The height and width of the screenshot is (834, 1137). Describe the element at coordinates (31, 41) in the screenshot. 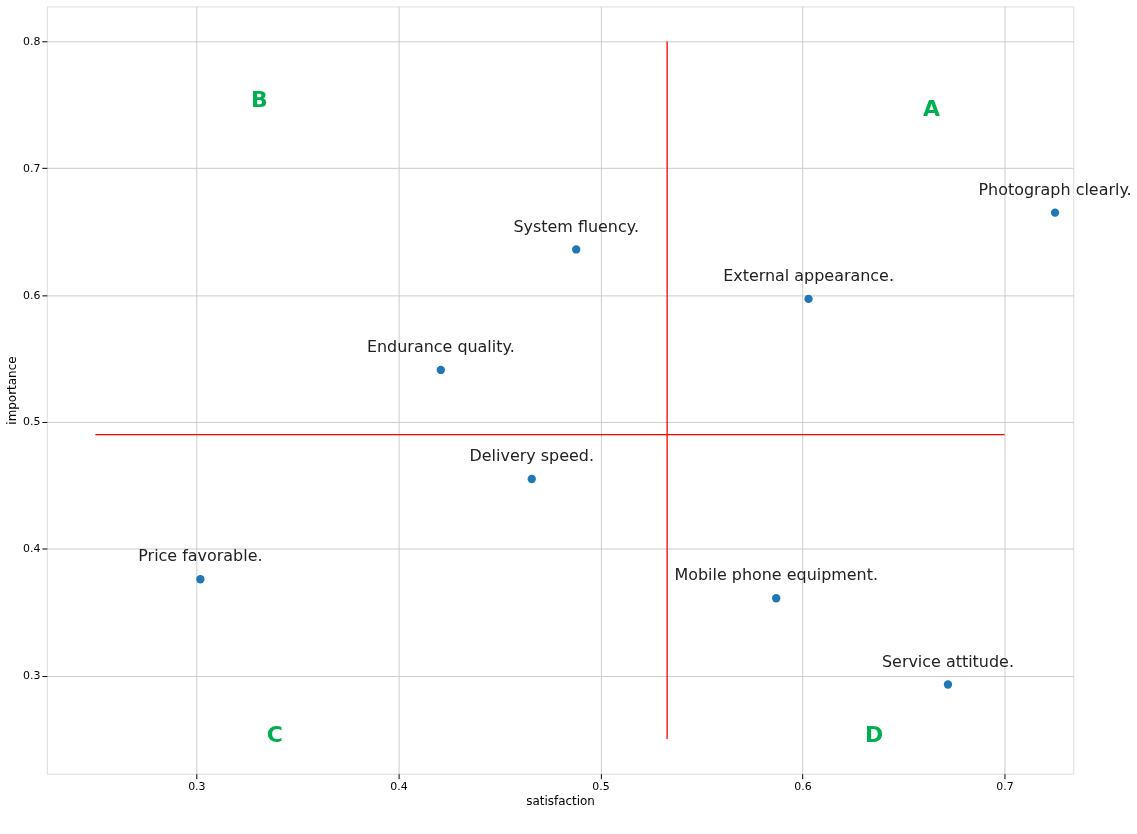

I see `y-tick-label: 0.8` at that location.